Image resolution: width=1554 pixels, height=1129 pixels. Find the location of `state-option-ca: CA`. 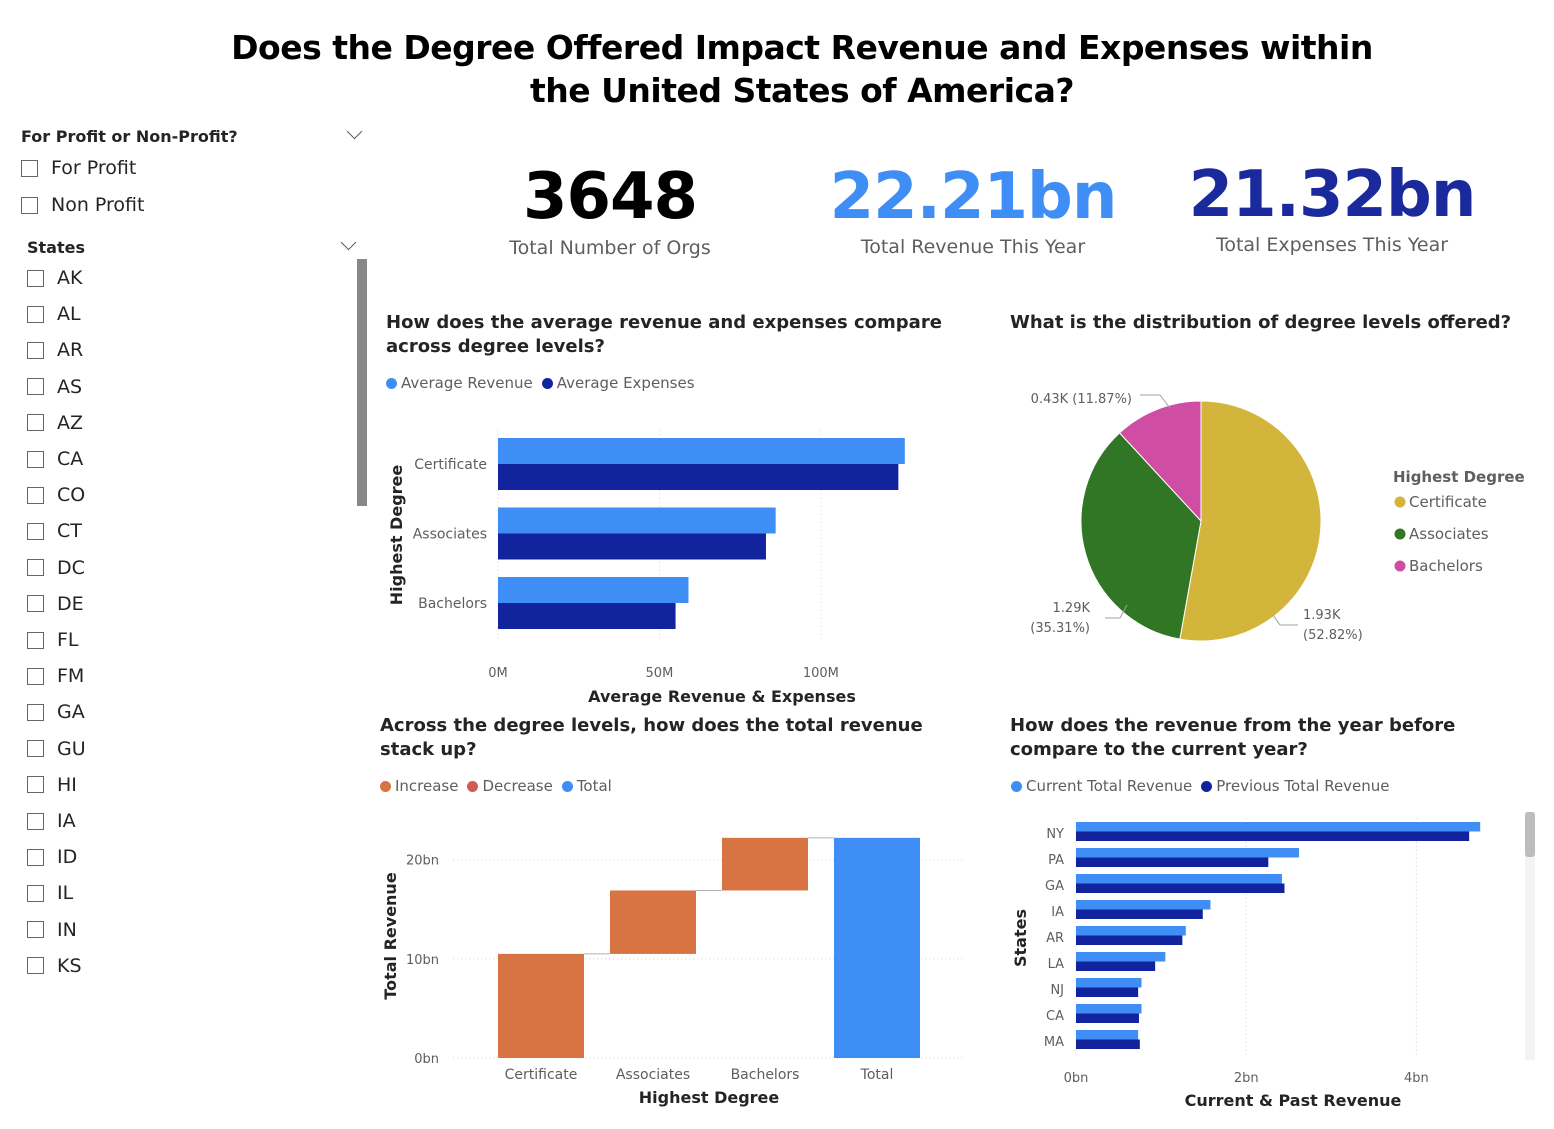

state-option-ca: CA is located at coordinates (55, 459).